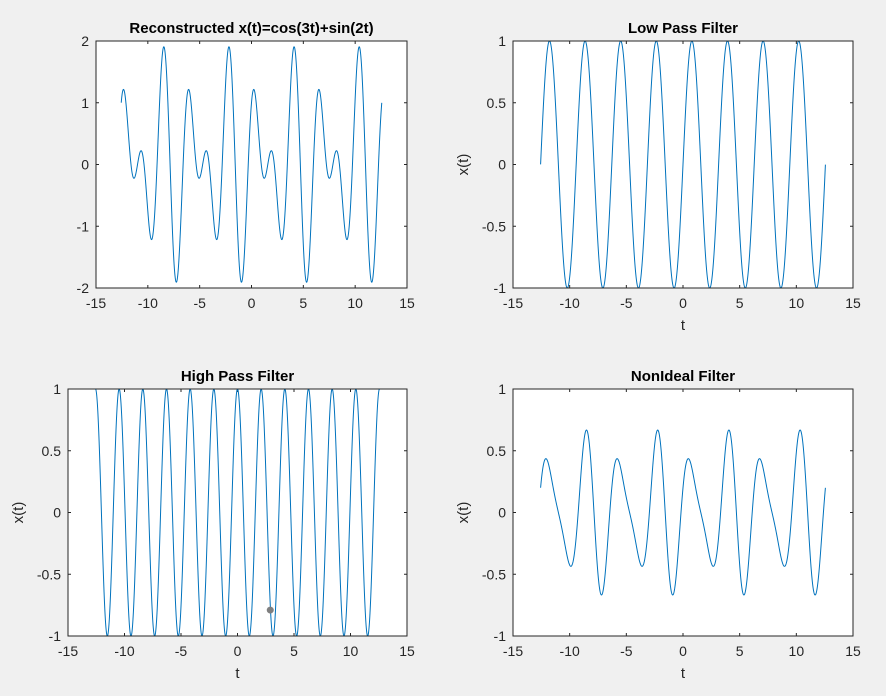 Image resolution: width=886 pixels, height=696 pixels. Describe the element at coordinates (85, 41) in the screenshot. I see `y-tick-label: 2` at that location.